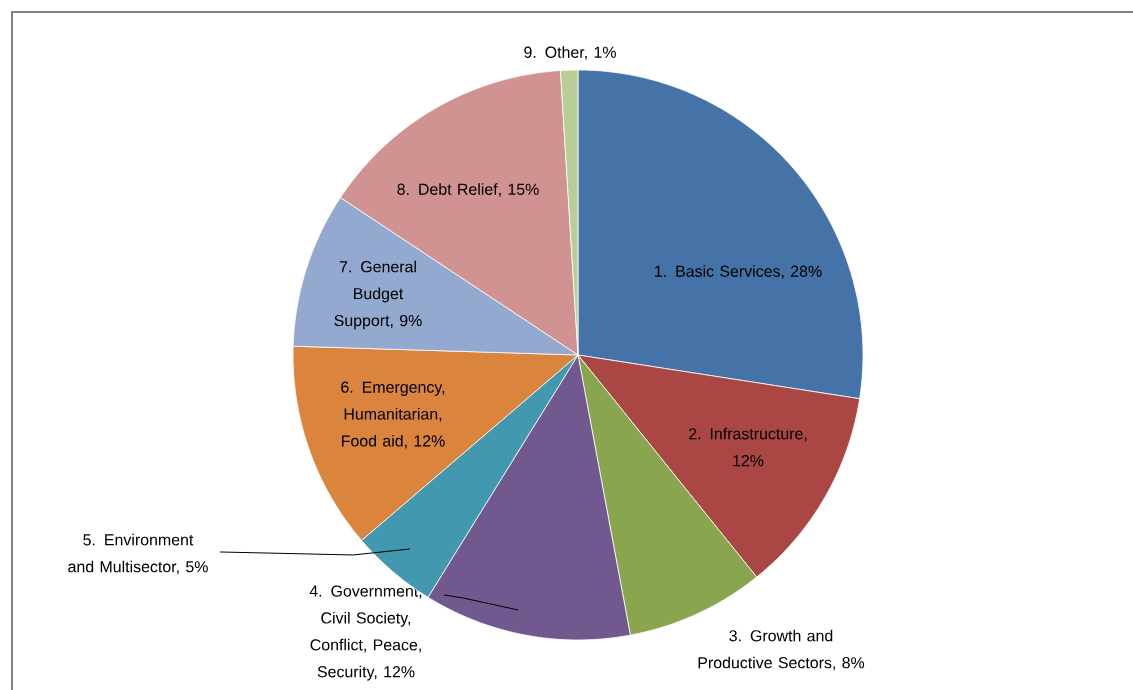 This screenshot has height=690, width=1133. Describe the element at coordinates (138, 554) in the screenshot. I see `slice-label: 5. Environment and Multisector, 5%` at that location.